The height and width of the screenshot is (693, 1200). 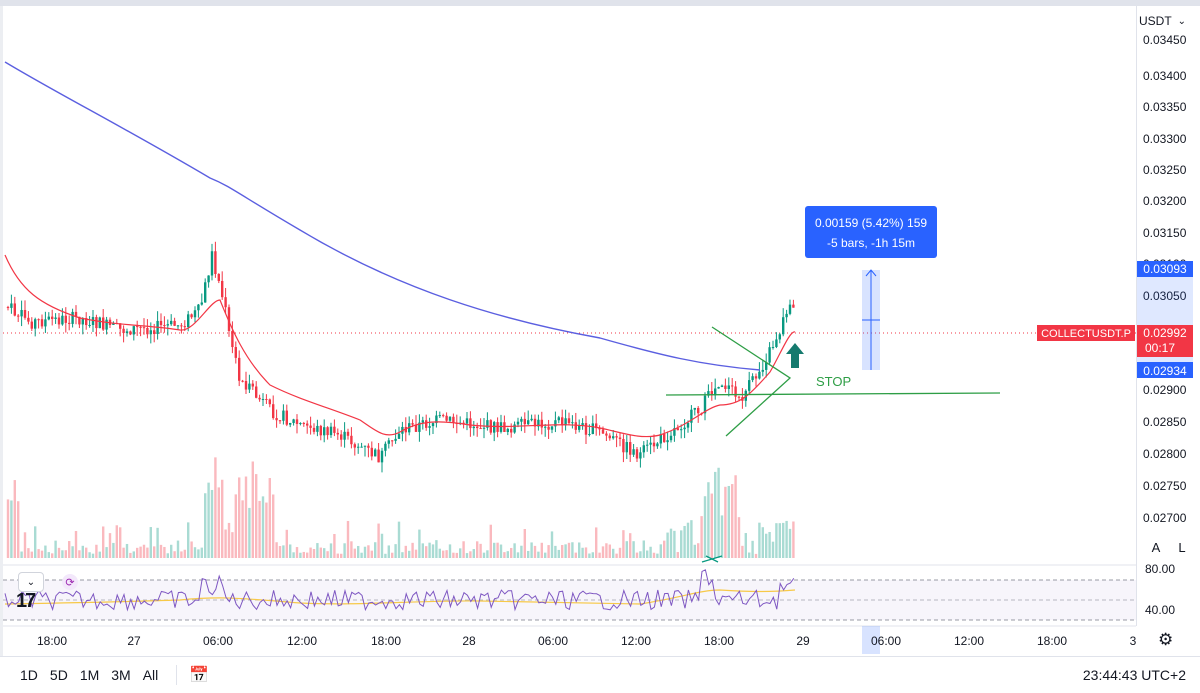 What do you see at coordinates (89, 675) in the screenshot?
I see `timeframe-1m: 1M` at bounding box center [89, 675].